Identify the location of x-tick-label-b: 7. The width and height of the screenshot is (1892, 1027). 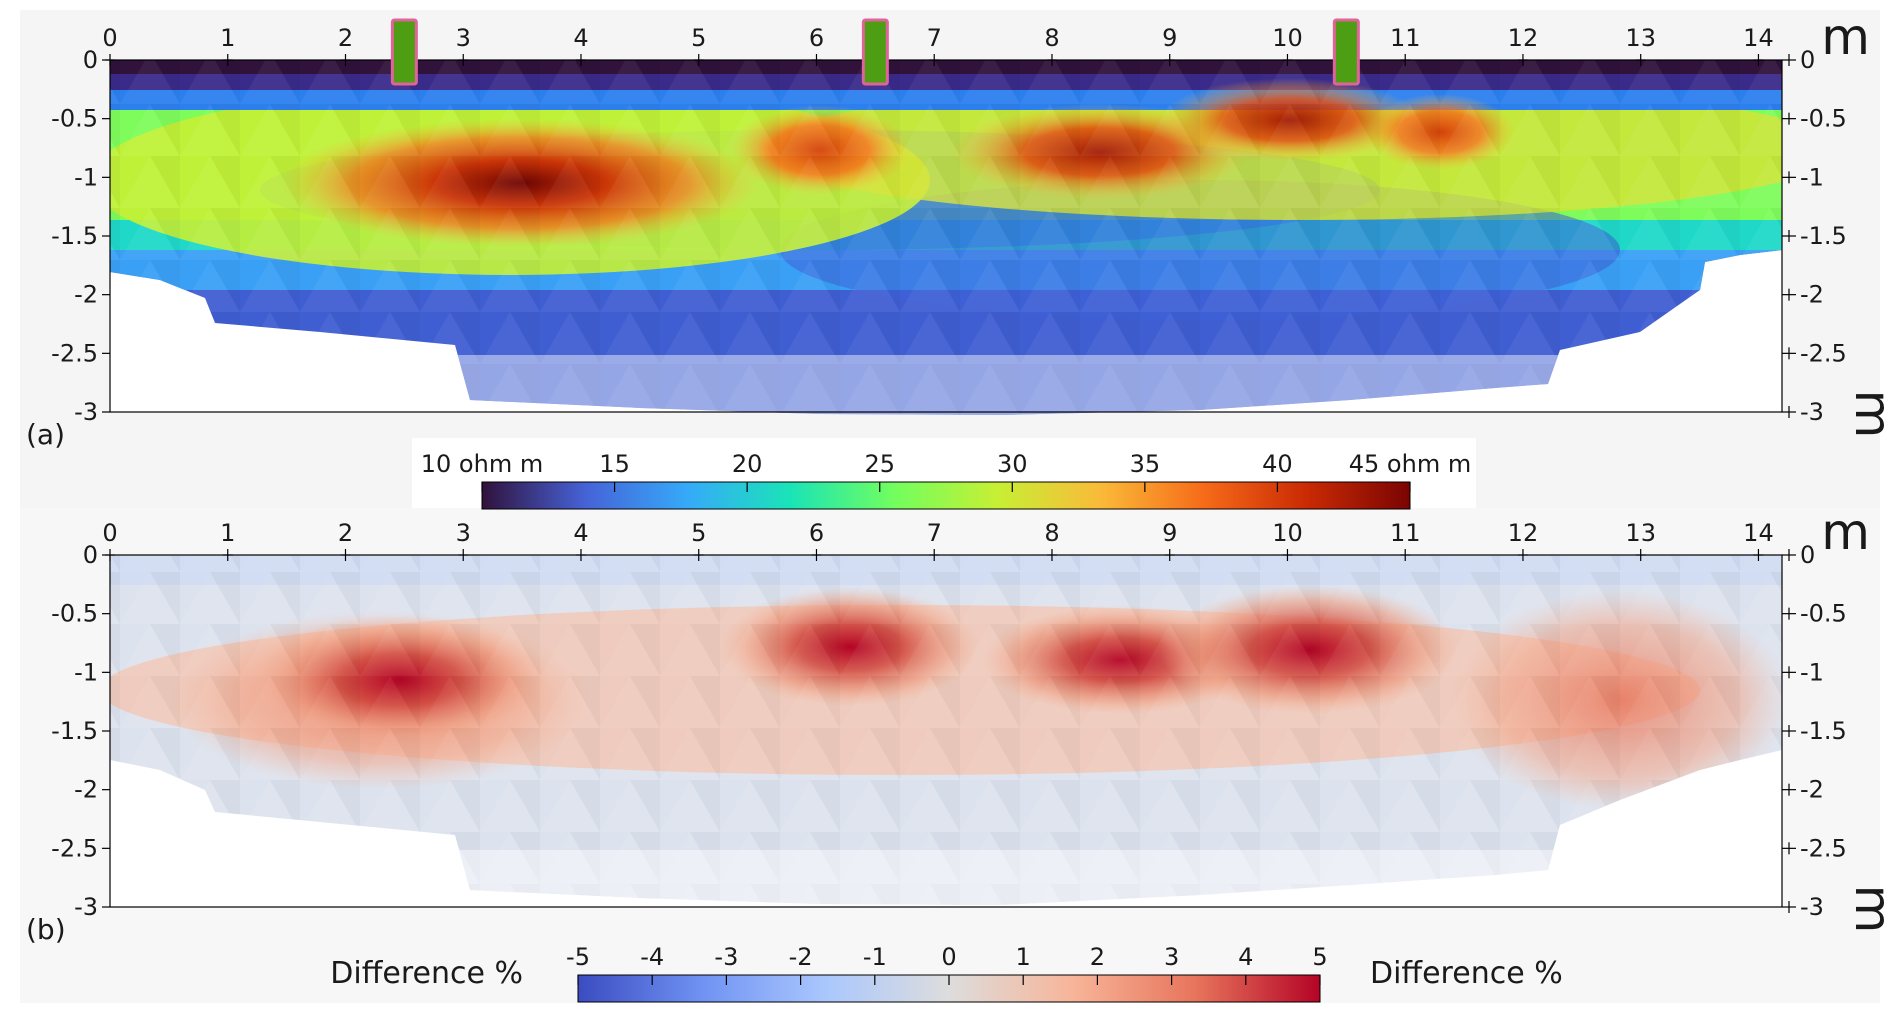
(934, 533).